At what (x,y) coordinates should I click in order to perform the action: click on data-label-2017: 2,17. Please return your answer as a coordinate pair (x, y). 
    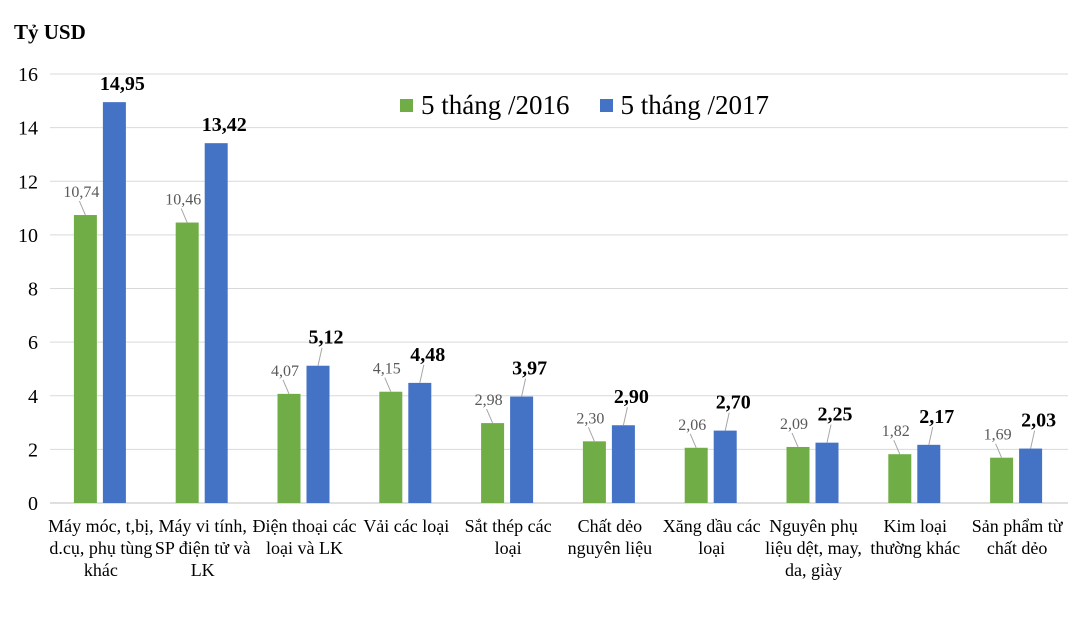
    Looking at the image, I should click on (936, 417).